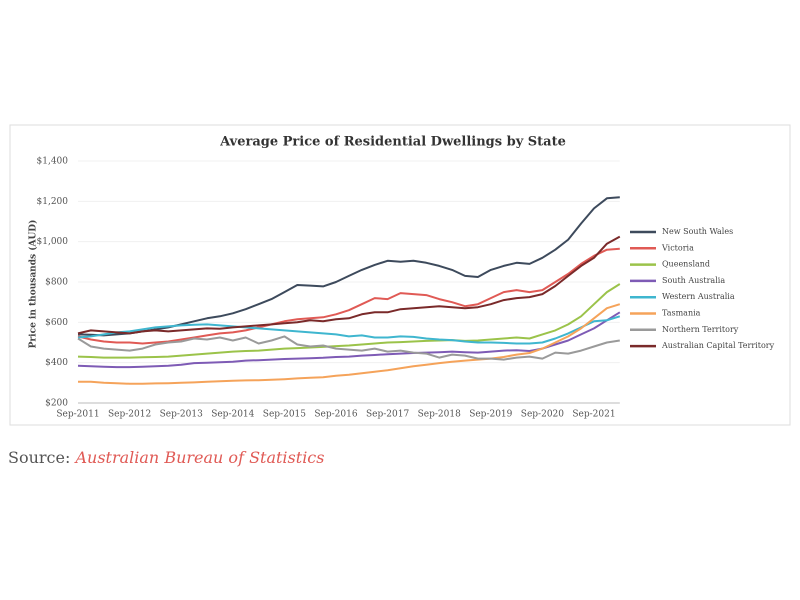  Describe the element at coordinates (490, 415) in the screenshot. I see `x-tick-label: Sep-2019` at that location.